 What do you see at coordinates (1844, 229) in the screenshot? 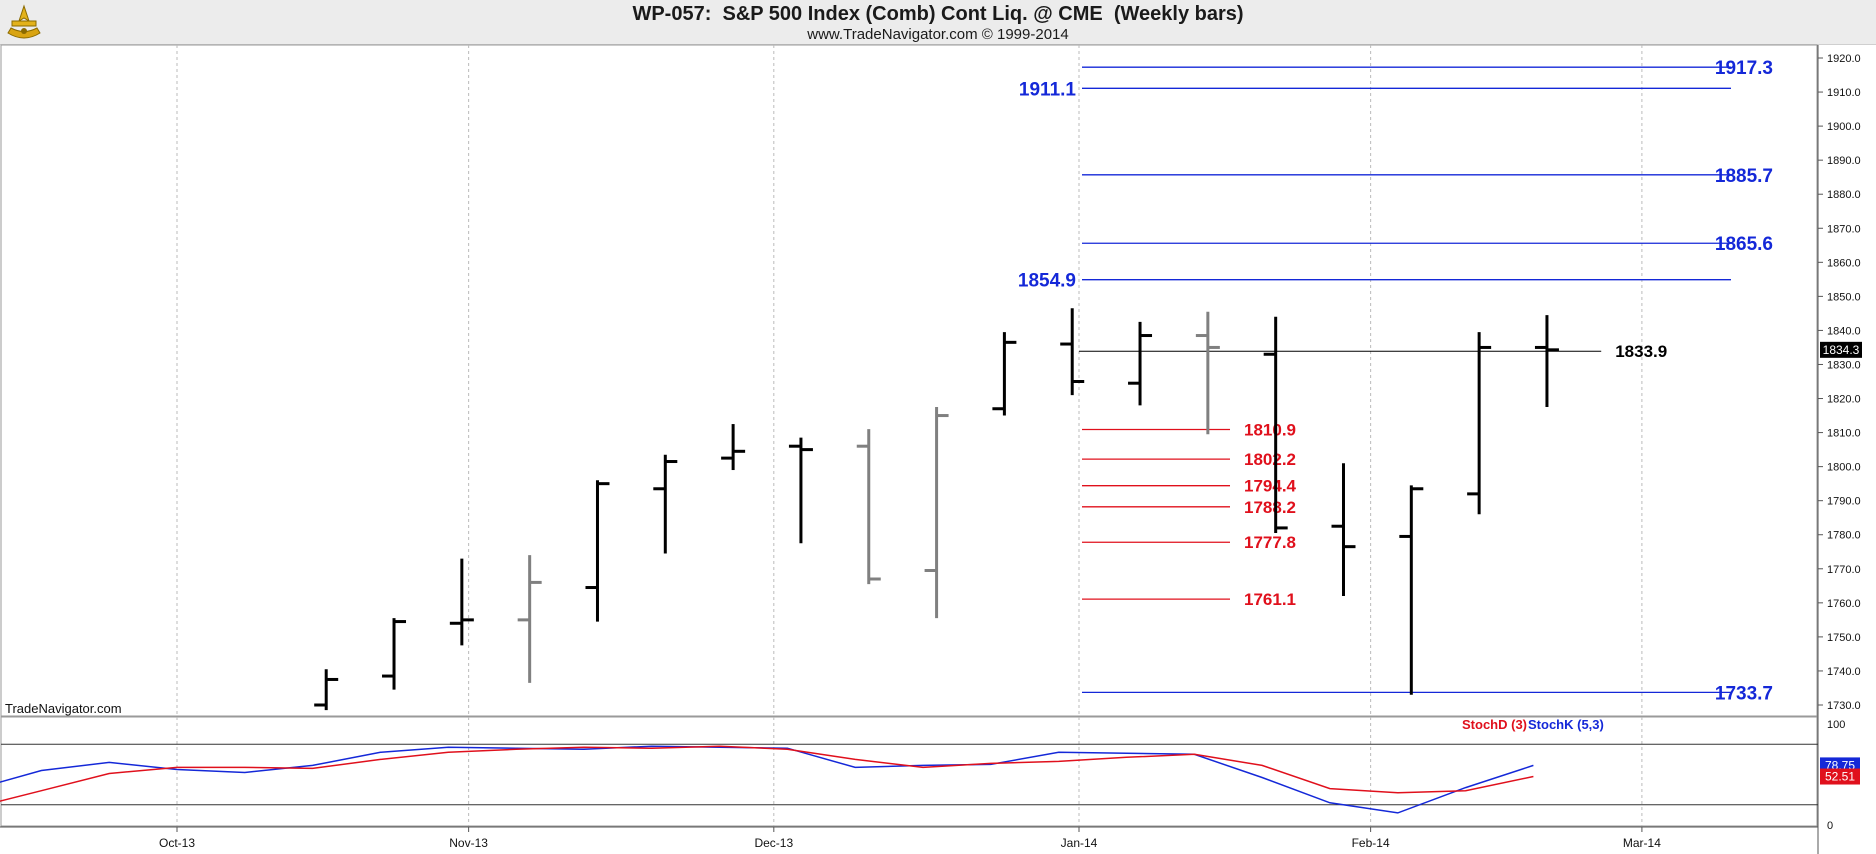
I see `y-tick-label: 1870.0` at bounding box center [1844, 229].